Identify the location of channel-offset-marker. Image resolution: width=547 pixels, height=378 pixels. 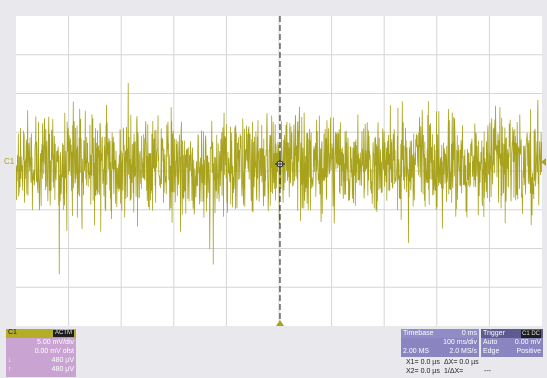
(543, 162).